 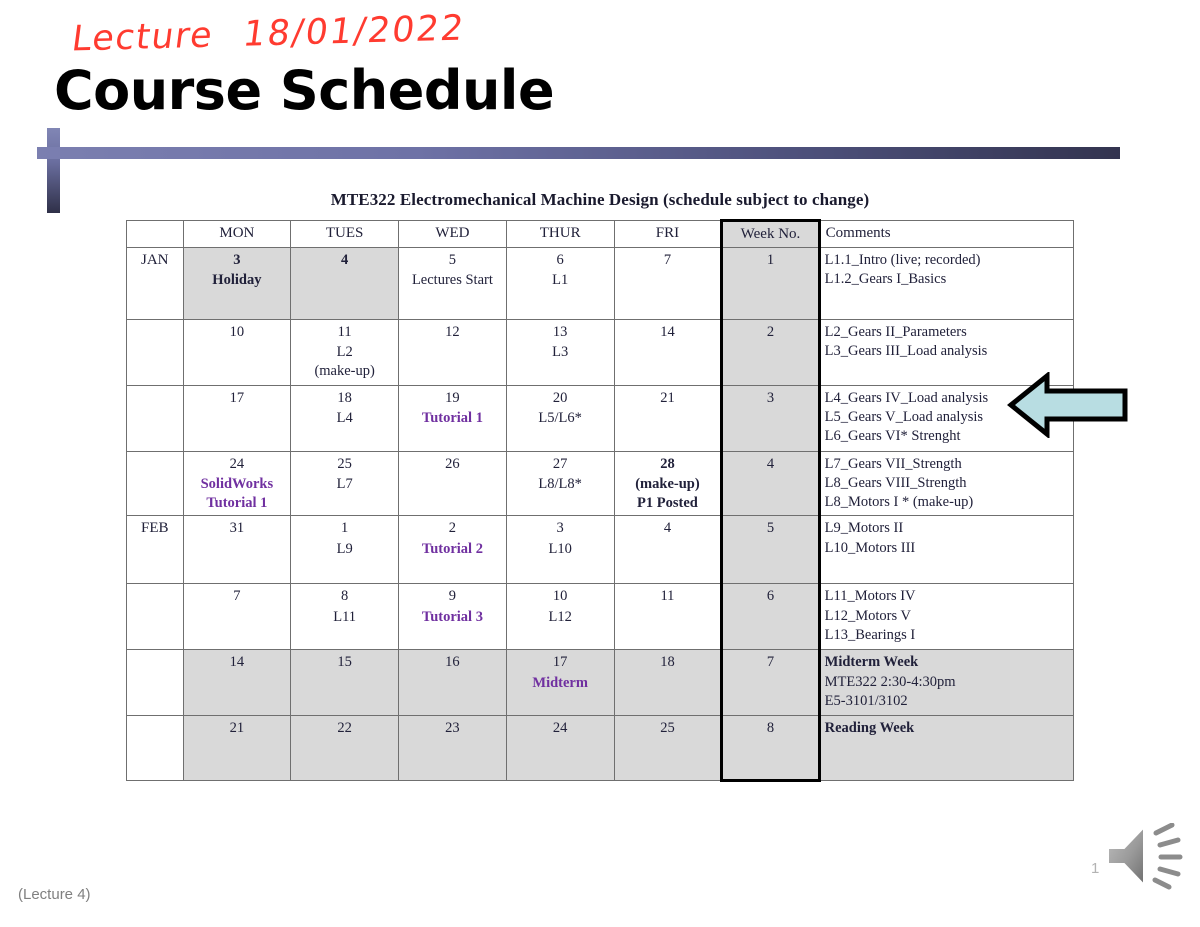 What do you see at coordinates (560, 528) in the screenshot?
I see `day-number: 3` at bounding box center [560, 528].